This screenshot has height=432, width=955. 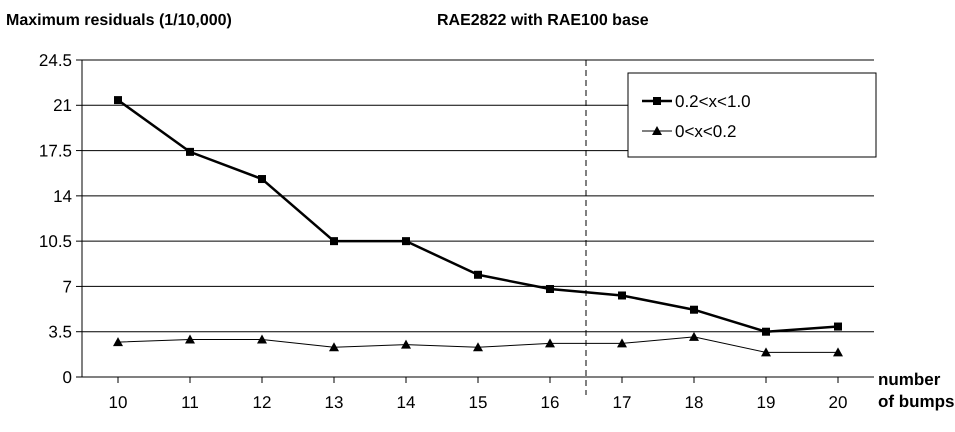 I want to click on x-tick-label: 11, so click(x=190, y=402).